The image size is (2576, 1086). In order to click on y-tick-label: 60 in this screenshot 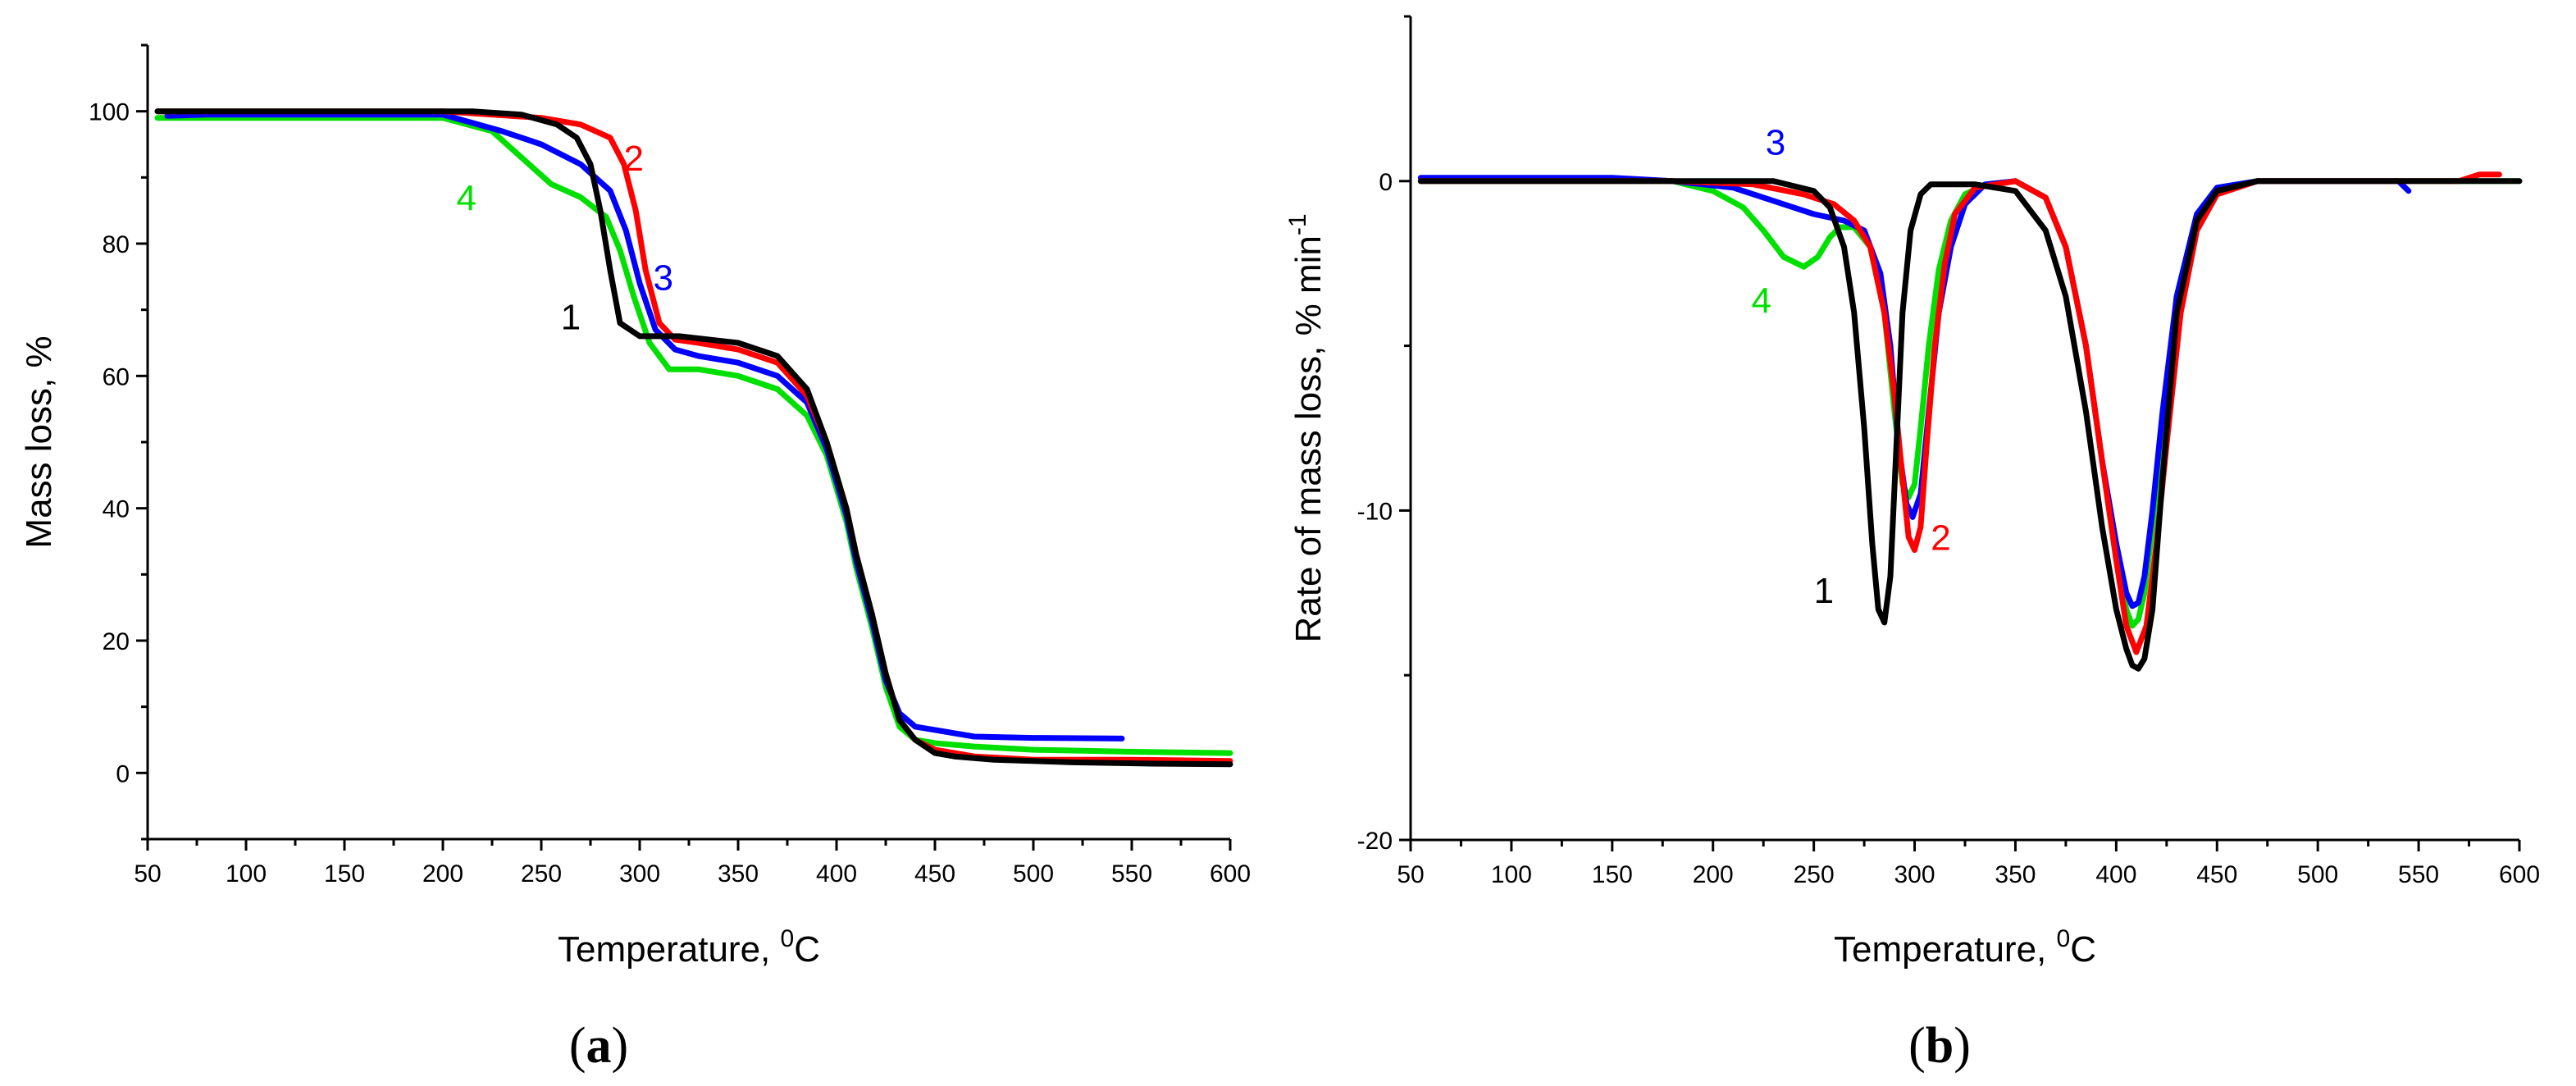, I will do `click(116, 376)`.